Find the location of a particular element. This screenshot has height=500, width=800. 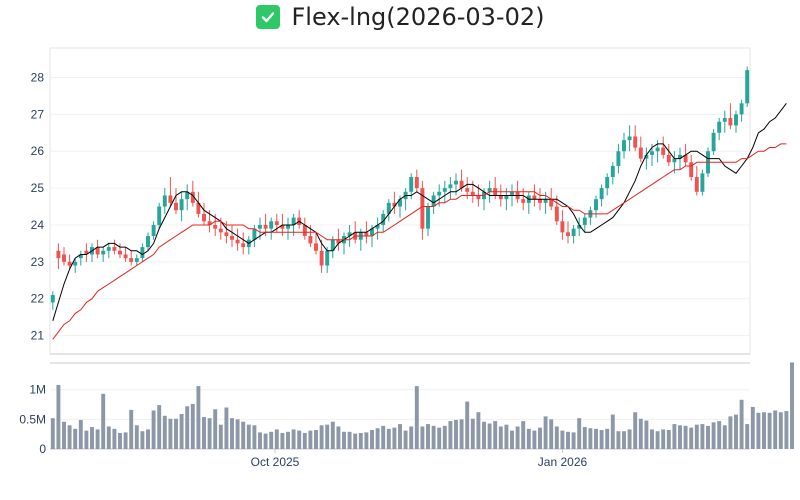

volume-tick-label: 0 is located at coordinates (42, 449).